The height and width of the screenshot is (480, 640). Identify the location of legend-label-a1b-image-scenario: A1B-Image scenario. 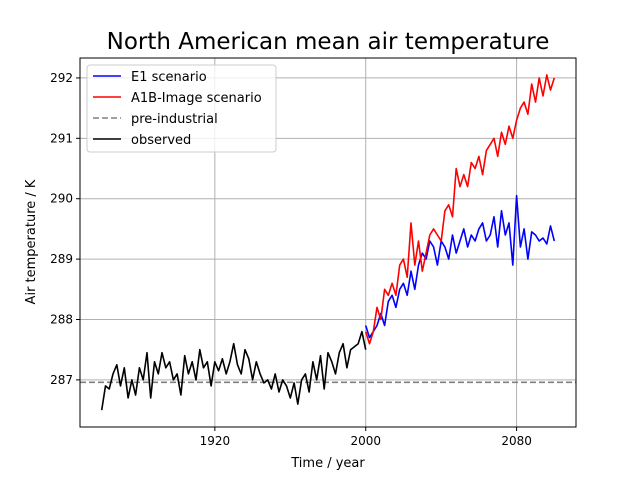
(196, 98).